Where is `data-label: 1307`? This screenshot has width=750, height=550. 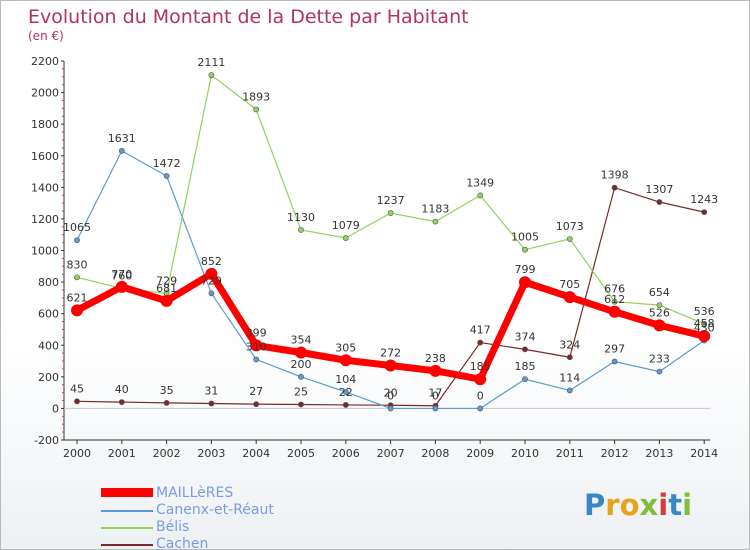 data-label: 1307 is located at coordinates (659, 189).